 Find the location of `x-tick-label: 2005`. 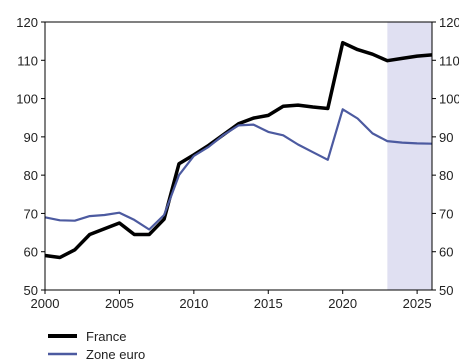

x-tick-label: 2005 is located at coordinates (119, 303).